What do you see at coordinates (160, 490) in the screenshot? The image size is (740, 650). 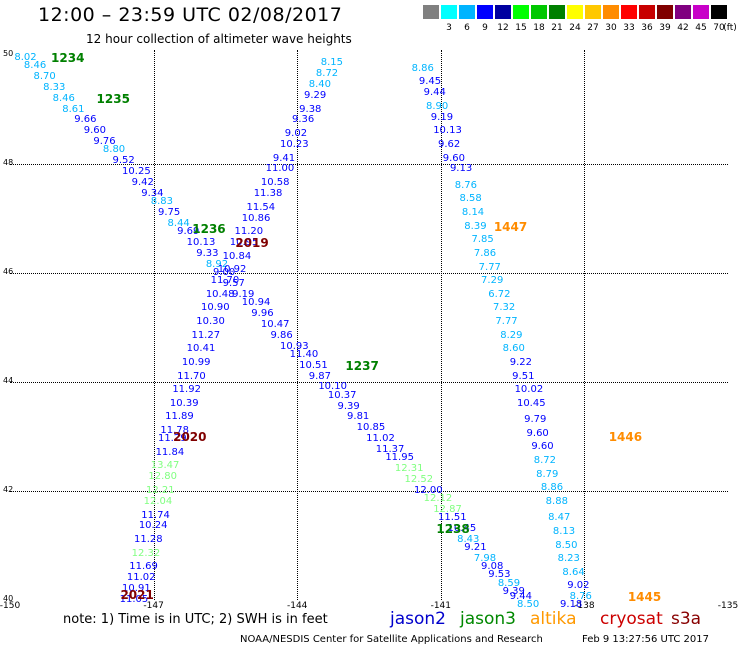 I see `wave-height-value: 12.21` at bounding box center [160, 490].